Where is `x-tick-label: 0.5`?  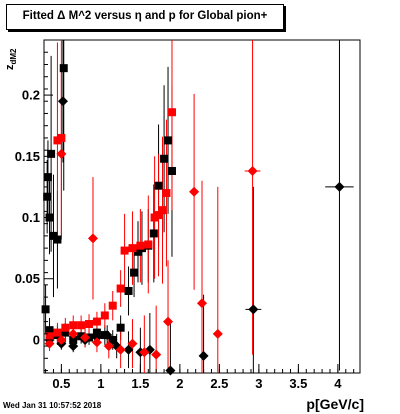 x-tick-label: 0.5 is located at coordinates (61, 383).